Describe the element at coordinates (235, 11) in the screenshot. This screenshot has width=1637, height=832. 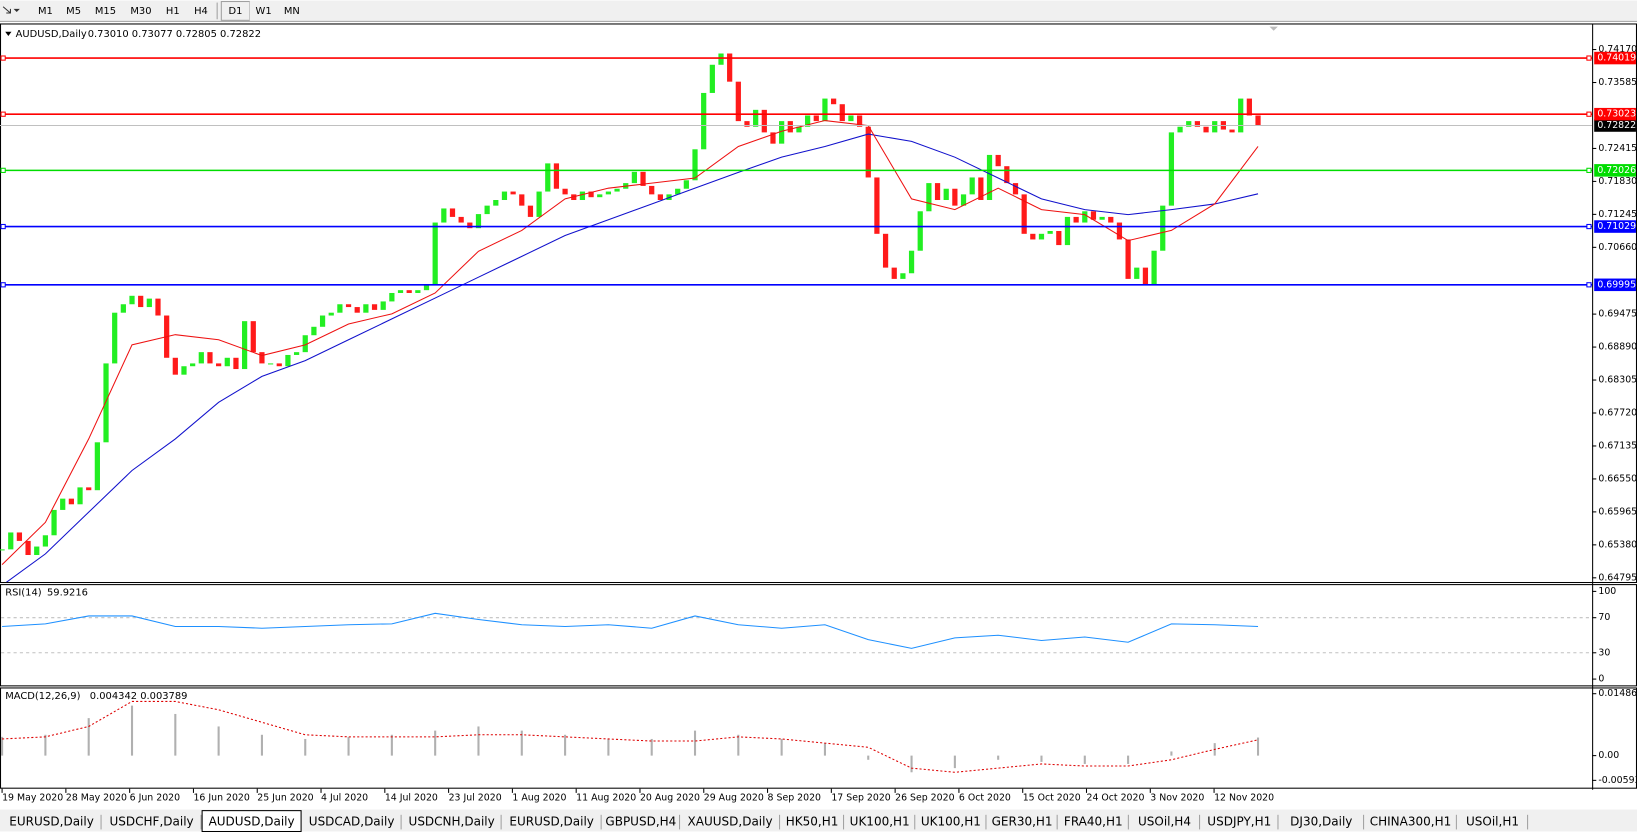
I see `timeframe-label: D1` at that location.